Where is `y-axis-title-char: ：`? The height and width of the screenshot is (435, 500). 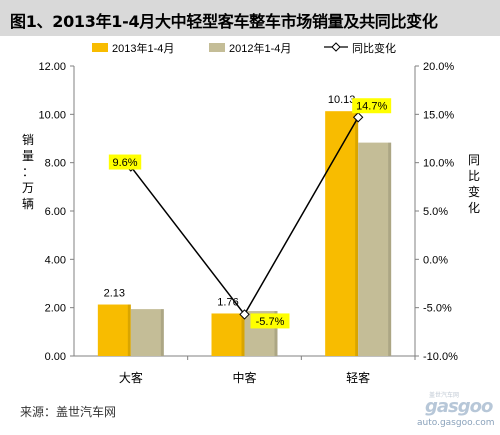 y-axis-title-char: ： is located at coordinates (28, 172).